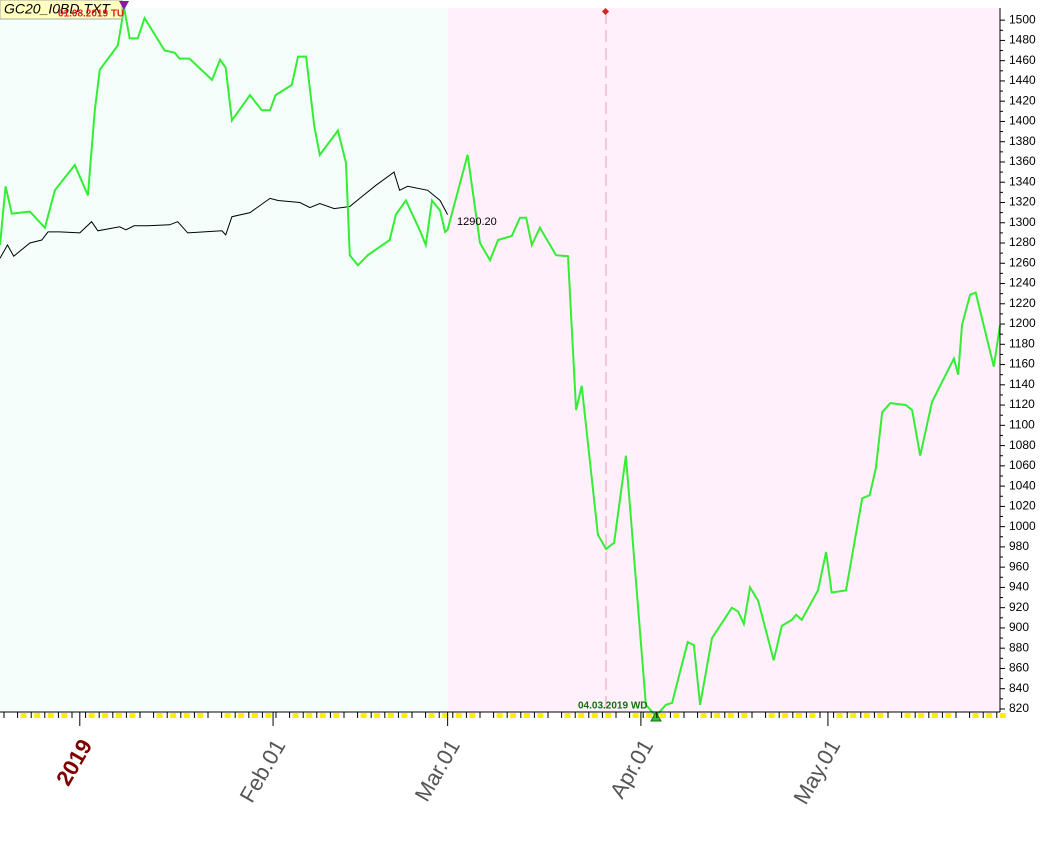 The width and height of the screenshot is (1063, 849). What do you see at coordinates (1019, 627) in the screenshot?
I see `y-tick-label: 900` at bounding box center [1019, 627].